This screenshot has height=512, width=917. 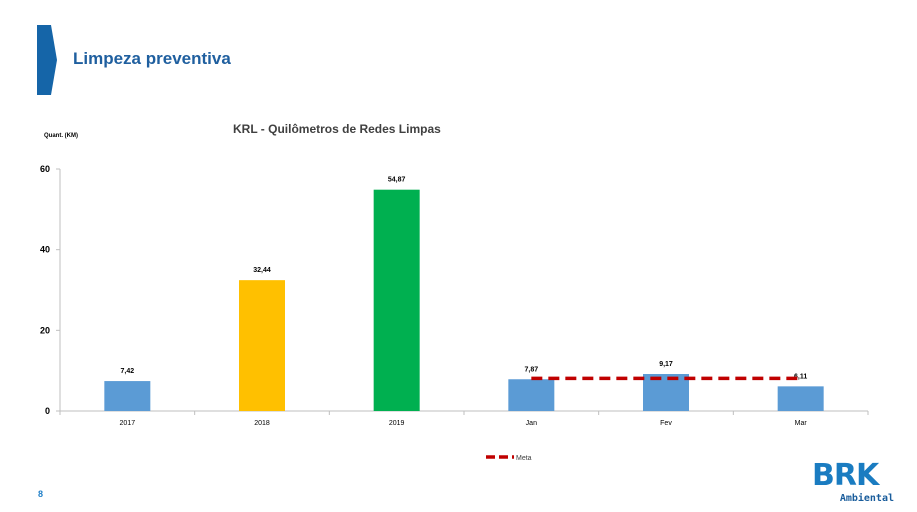 I want to click on logo-wordmark: BRK, so click(x=845, y=475).